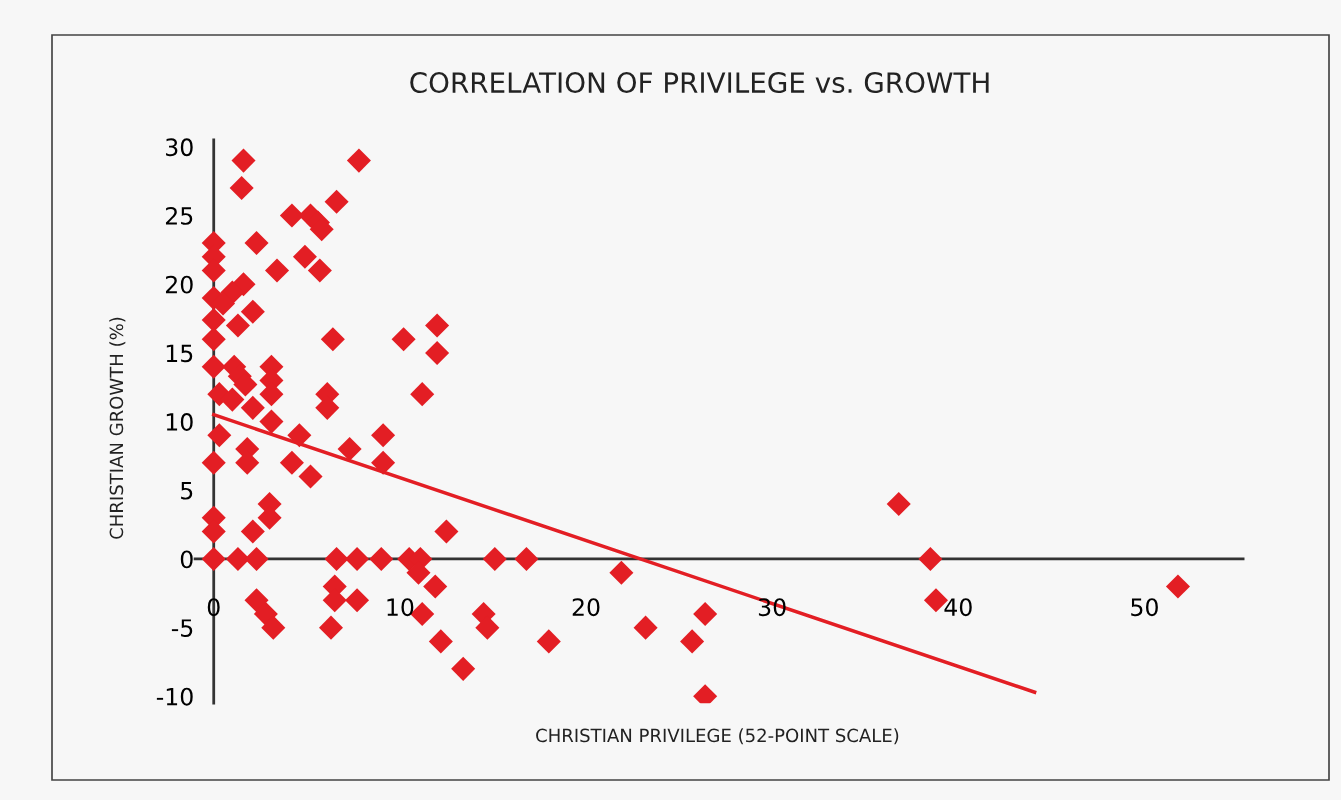 The height and width of the screenshot is (800, 1341). I want to click on x-tick-label: 10, so click(400, 607).